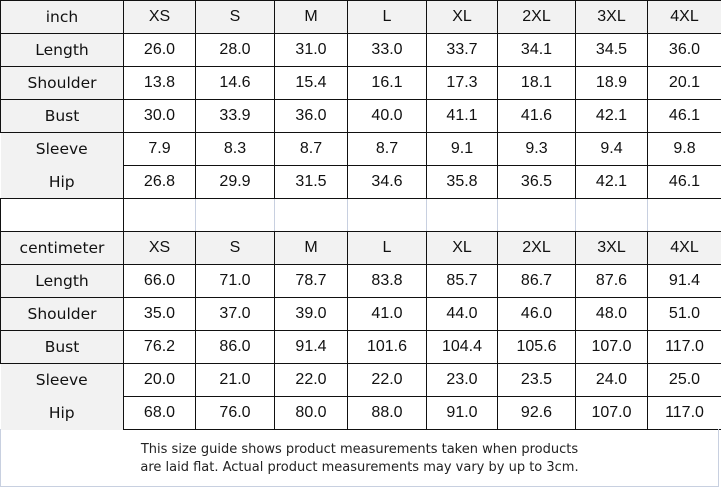  What do you see at coordinates (536, 347) in the screenshot?
I see `measurement-value: 105.6` at bounding box center [536, 347].